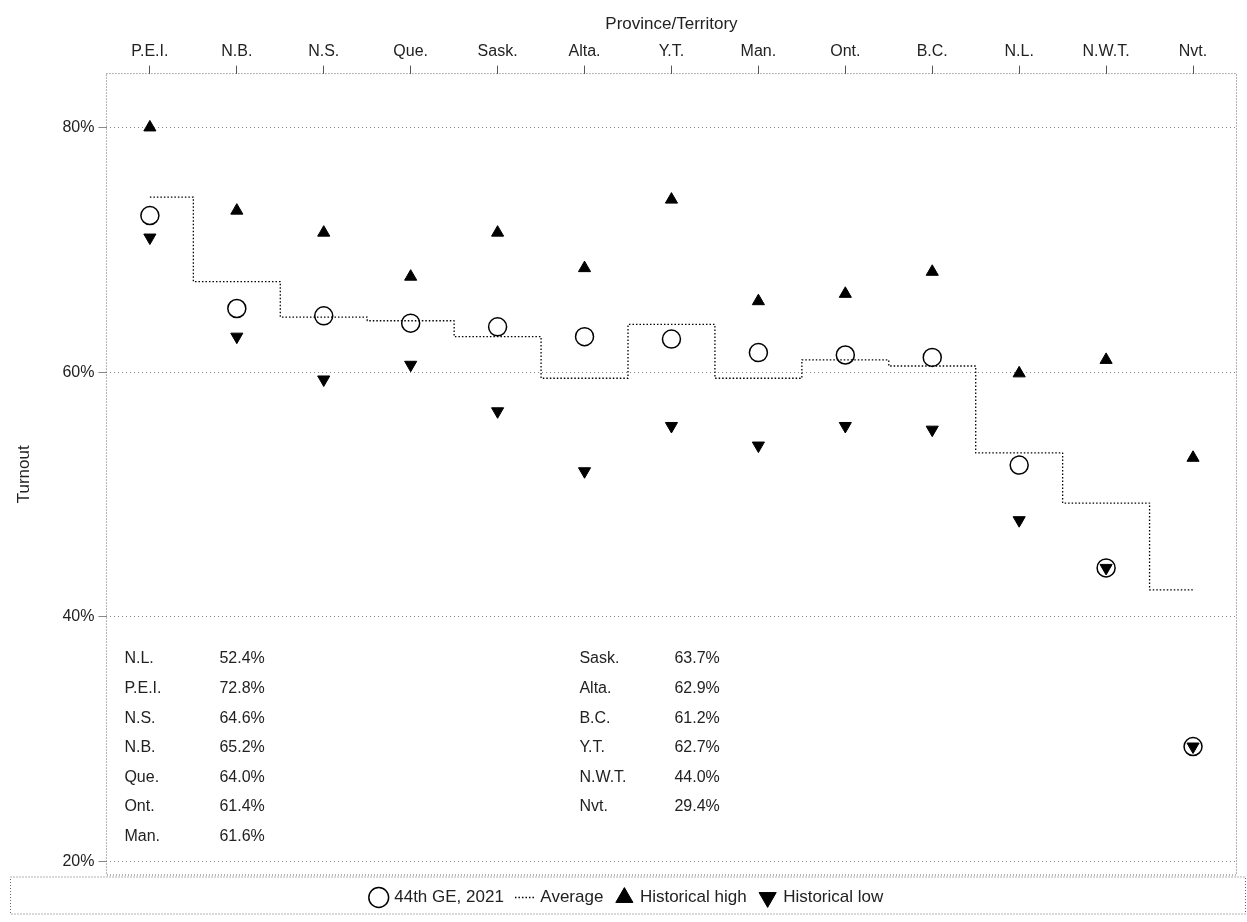 Image resolution: width=1247 pixels, height=922 pixels. I want to click on x-tick-label: Nvt., so click(1193, 51).